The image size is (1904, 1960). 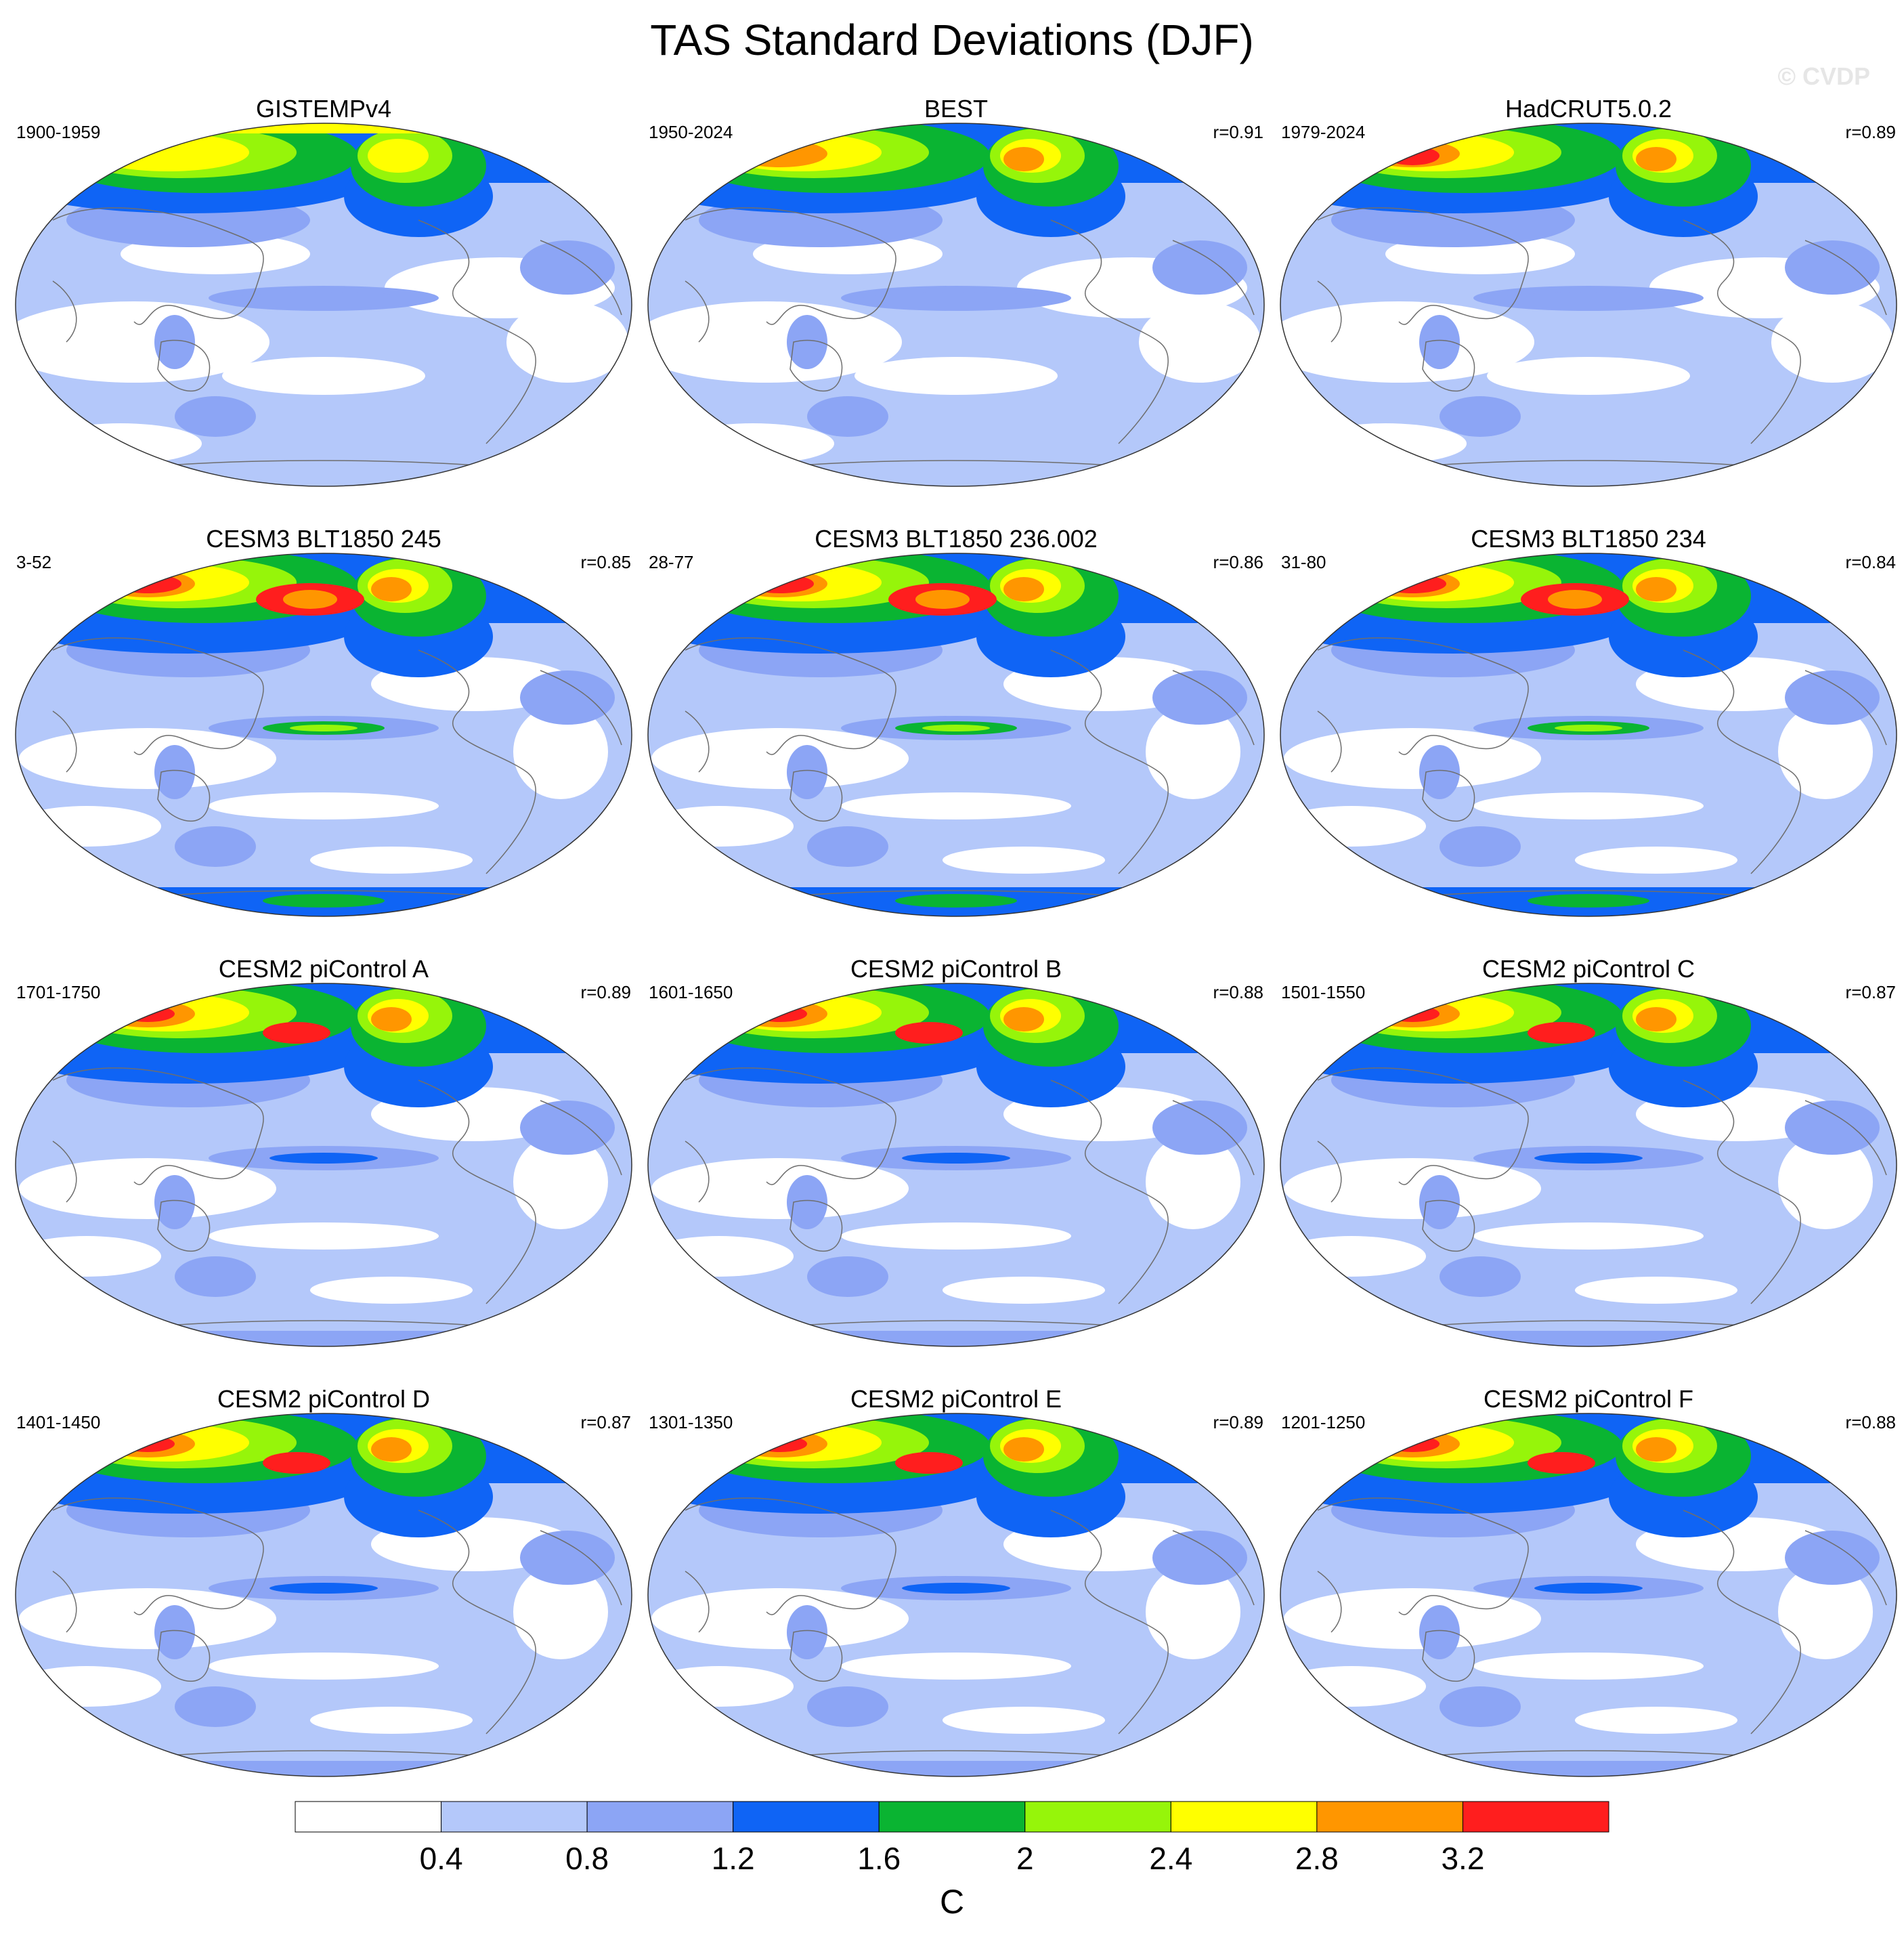 I want to click on colorbar-tick-label: 1.6, so click(x=879, y=1858).